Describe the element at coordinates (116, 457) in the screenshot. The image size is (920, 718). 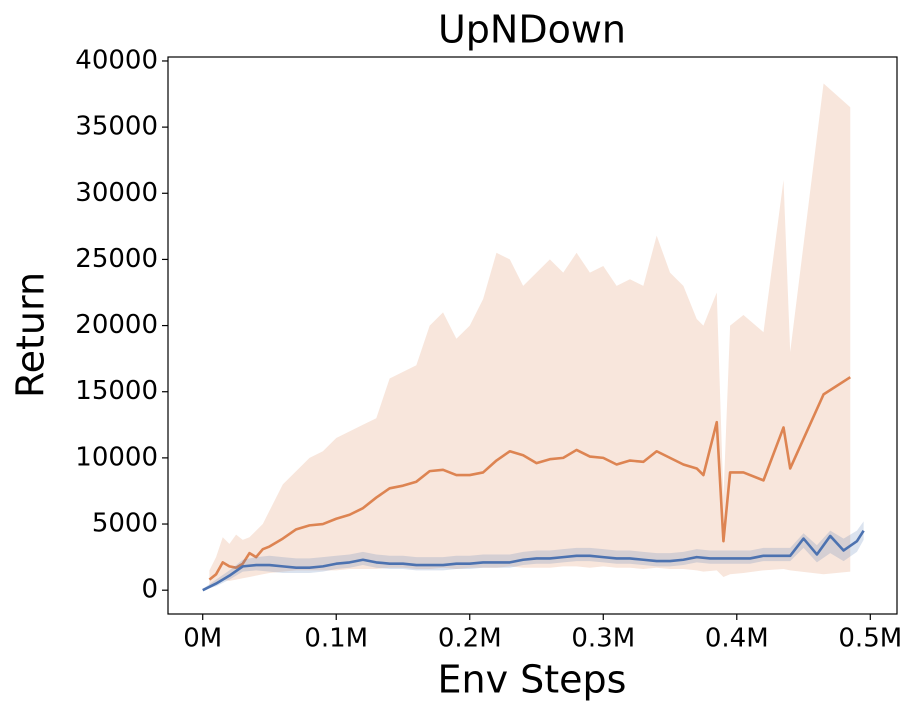
I see `y-tick-label: 10000` at that location.